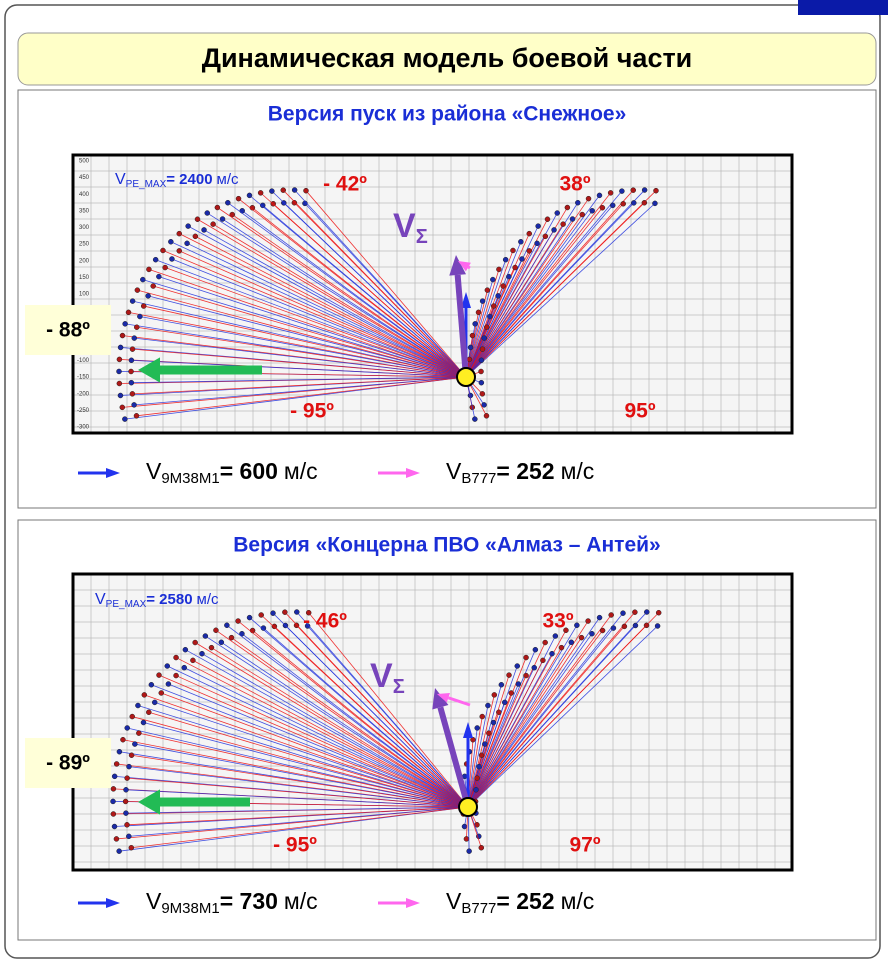 The width and height of the screenshot is (888, 963). What do you see at coordinates (557, 621) in the screenshot?
I see `angle-label: 33º` at bounding box center [557, 621].